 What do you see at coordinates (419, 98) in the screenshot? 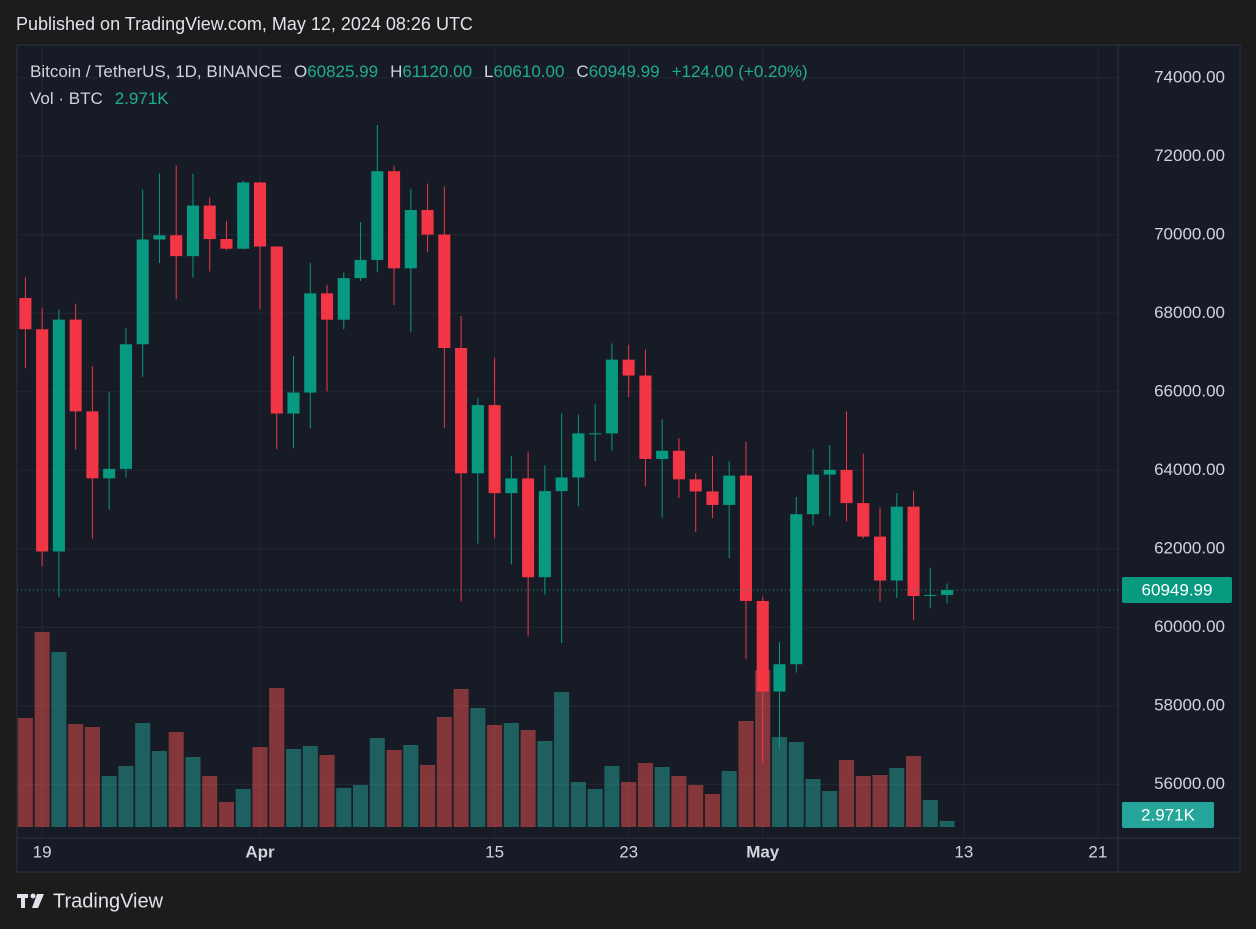
I see `volume-row: Vol · BTC 2.971K` at bounding box center [419, 98].